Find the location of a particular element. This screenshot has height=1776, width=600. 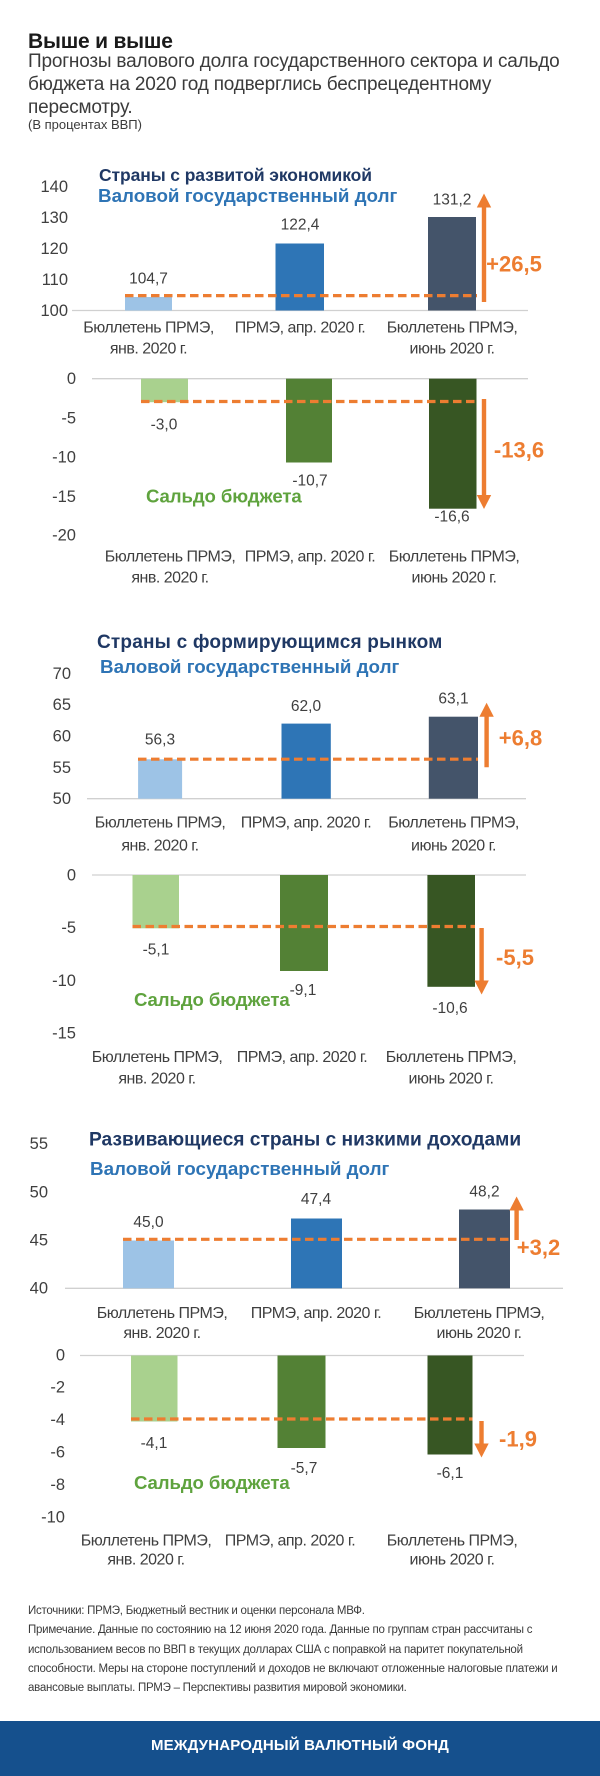

svg-text: -8 is located at coordinates (57, 1485).